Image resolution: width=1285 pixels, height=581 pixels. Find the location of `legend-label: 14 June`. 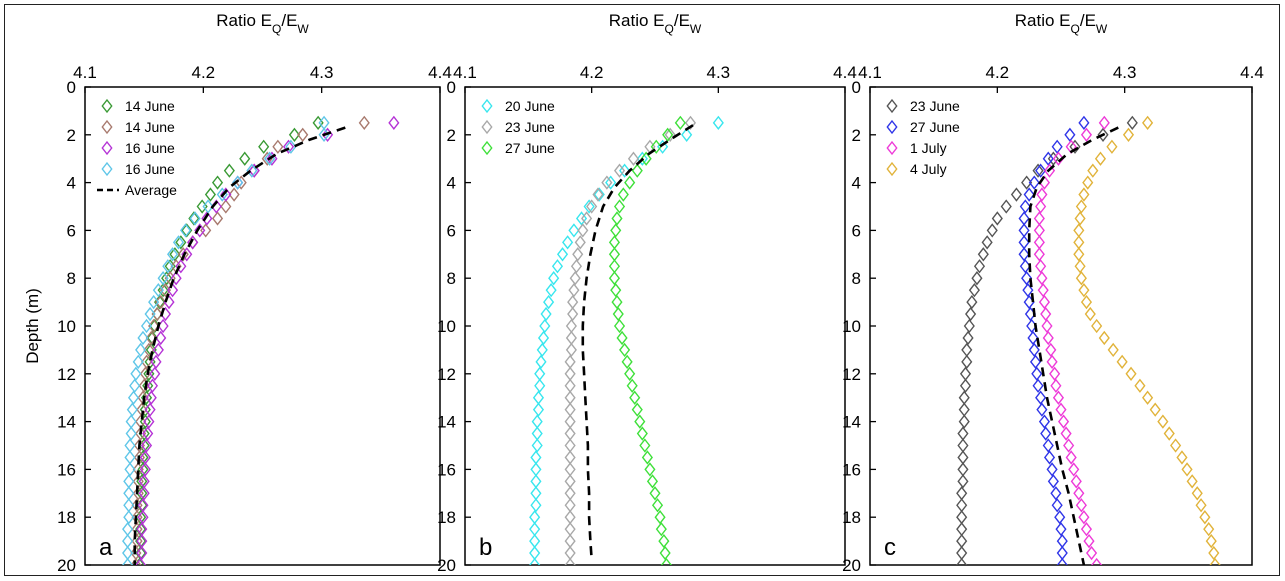

legend-label: 14 June is located at coordinates (150, 127).